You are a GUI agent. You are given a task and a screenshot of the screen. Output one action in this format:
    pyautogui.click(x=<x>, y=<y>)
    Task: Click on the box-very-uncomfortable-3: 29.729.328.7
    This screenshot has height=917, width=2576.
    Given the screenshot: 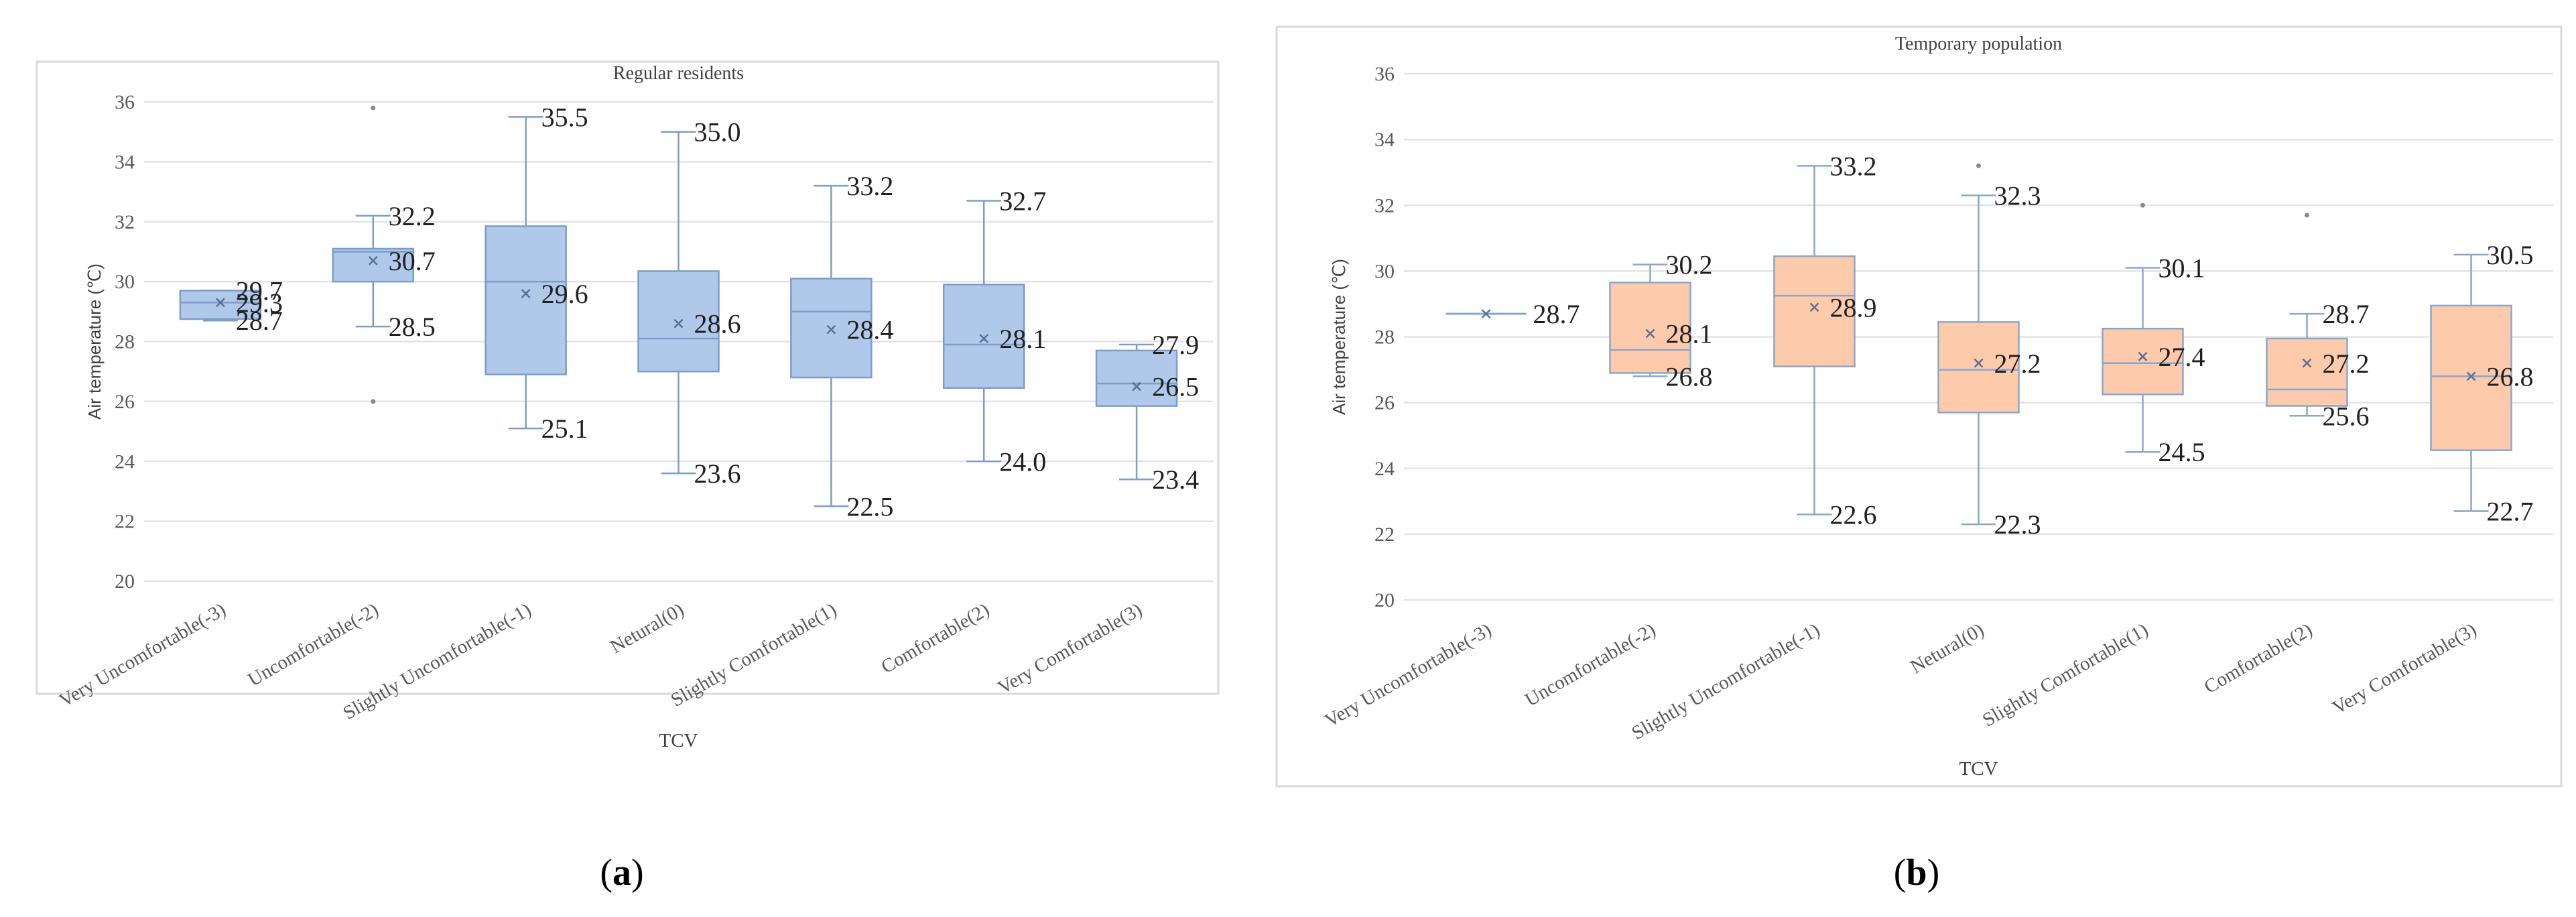 What is the action you would take?
    pyautogui.click(x=231, y=306)
    